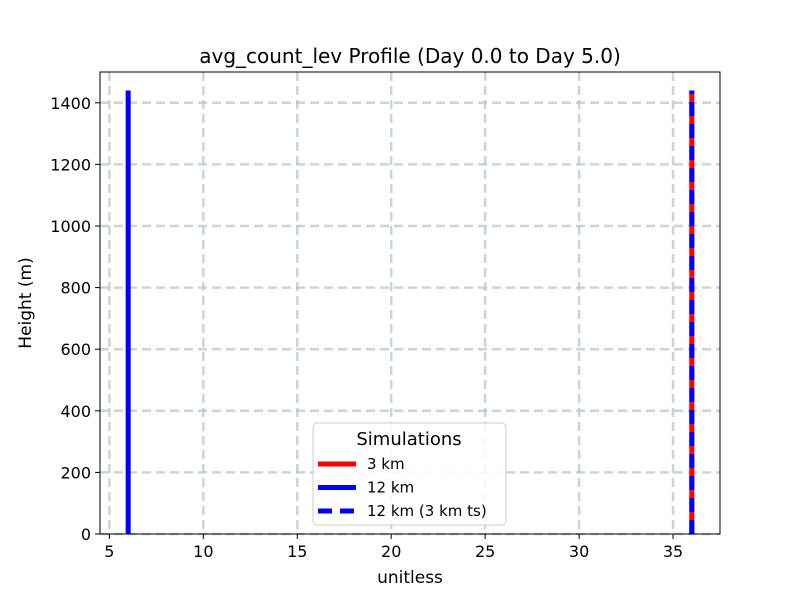 The image size is (800, 600). What do you see at coordinates (75, 349) in the screenshot?
I see `y-tick-label-3: 600` at bounding box center [75, 349].